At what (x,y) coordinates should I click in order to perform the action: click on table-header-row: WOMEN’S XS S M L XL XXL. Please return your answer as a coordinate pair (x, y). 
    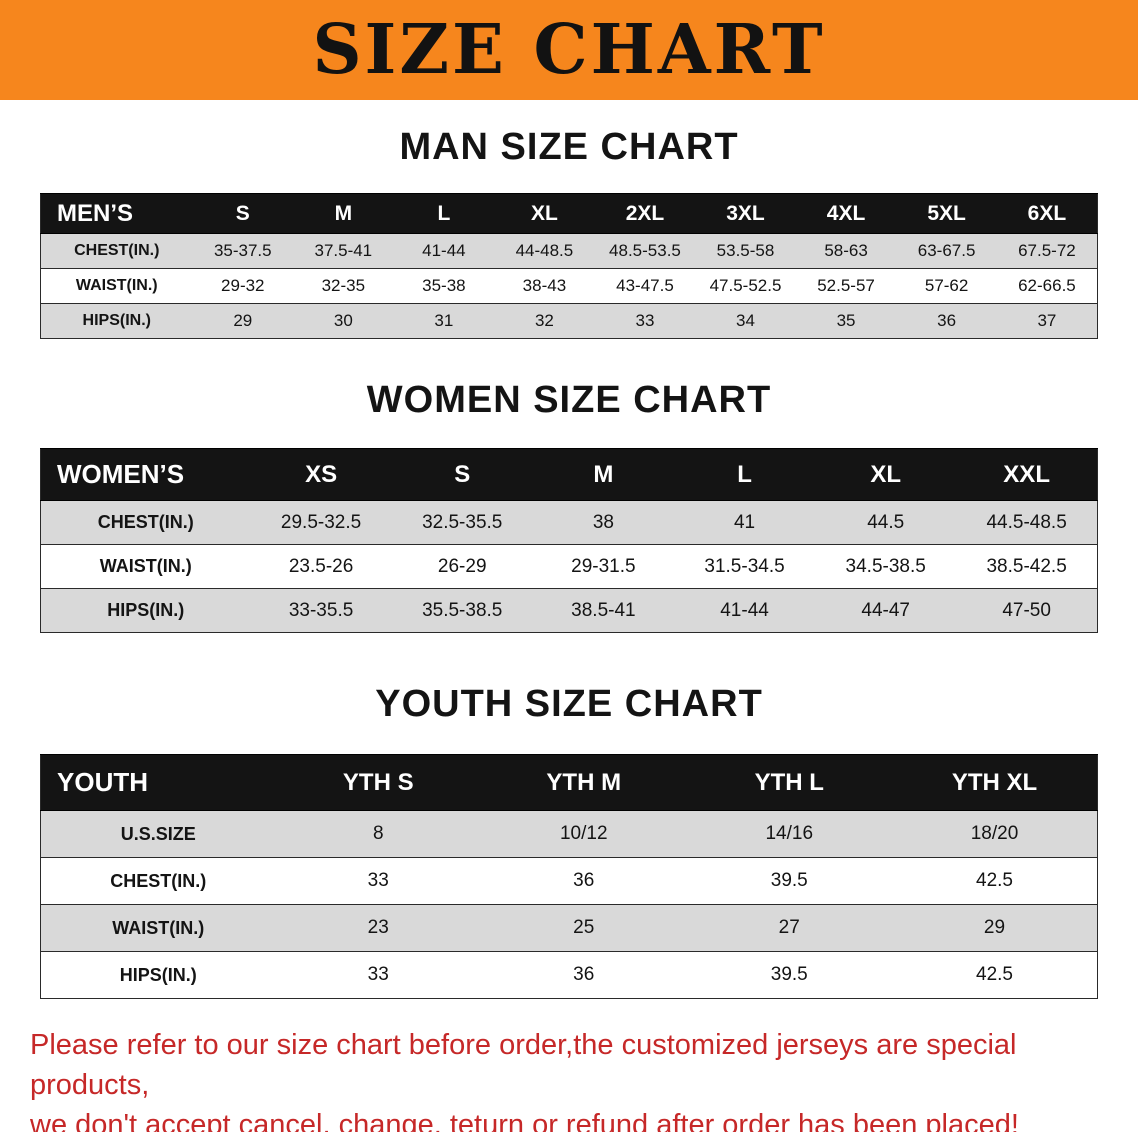
    Looking at the image, I should click on (569, 474).